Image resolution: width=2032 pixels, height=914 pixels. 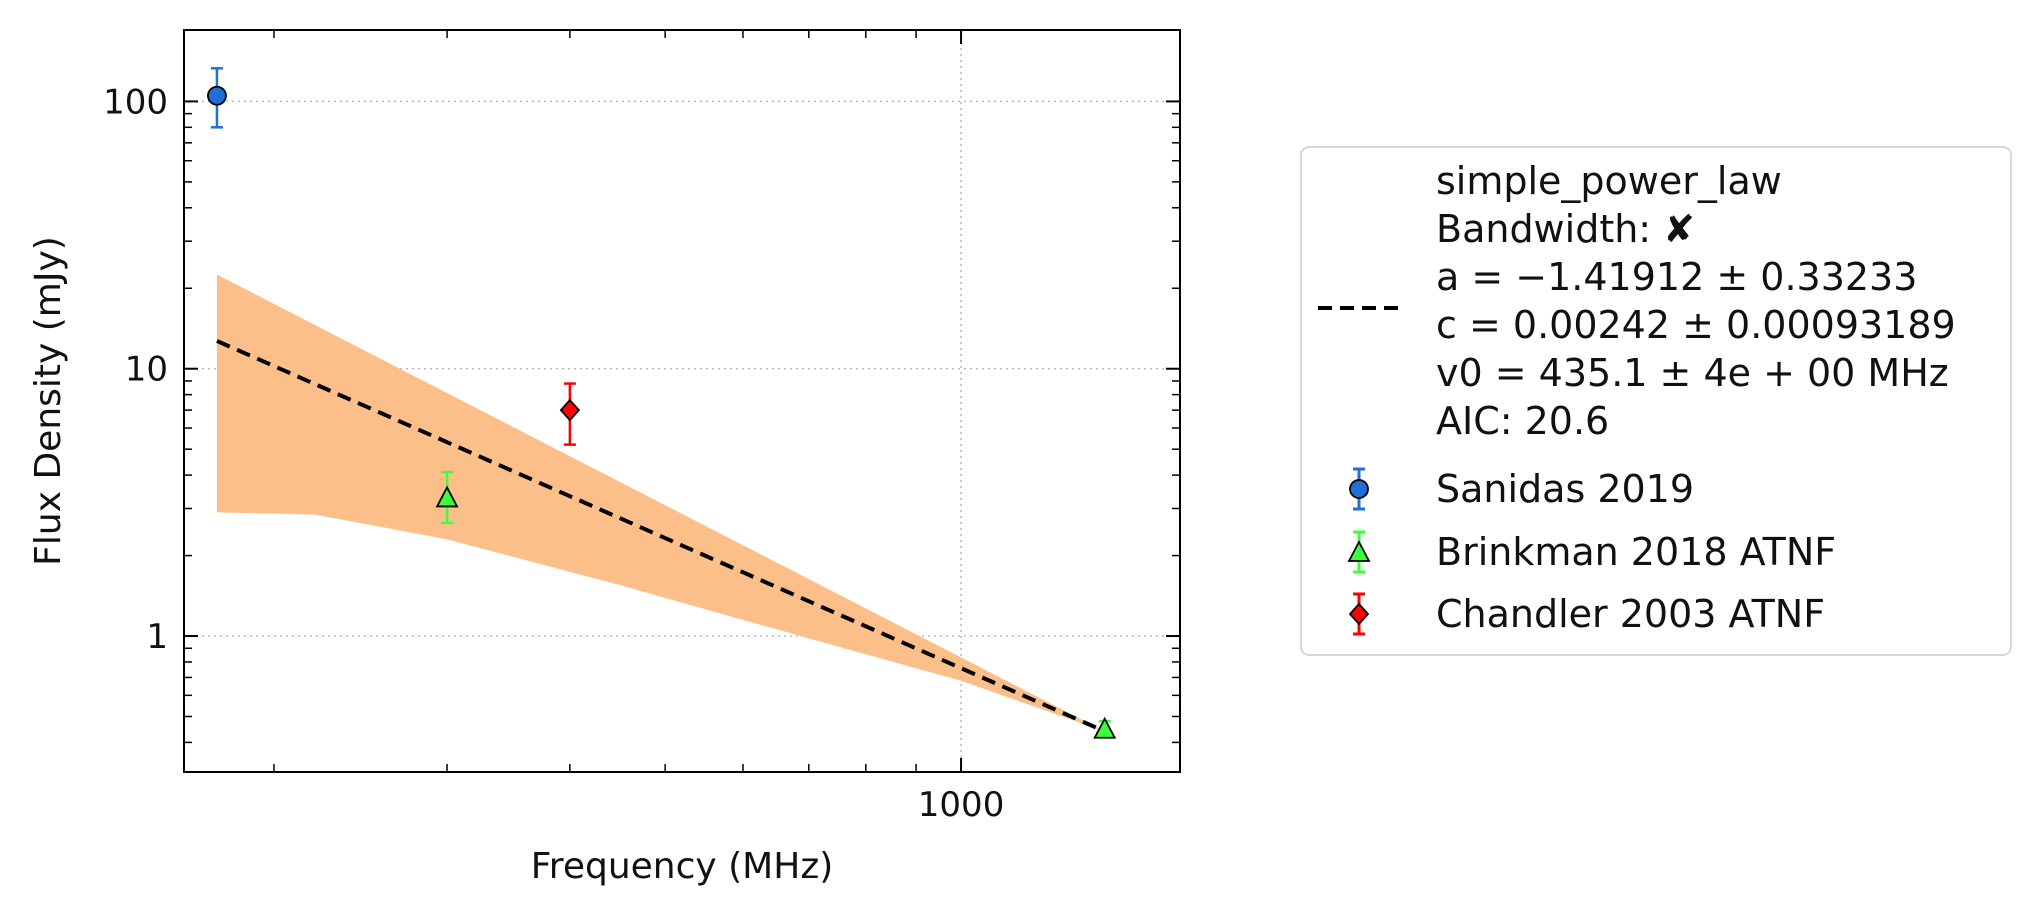 What do you see at coordinates (146, 370) in the screenshot?
I see `y-tick-label-1: 10` at bounding box center [146, 370].